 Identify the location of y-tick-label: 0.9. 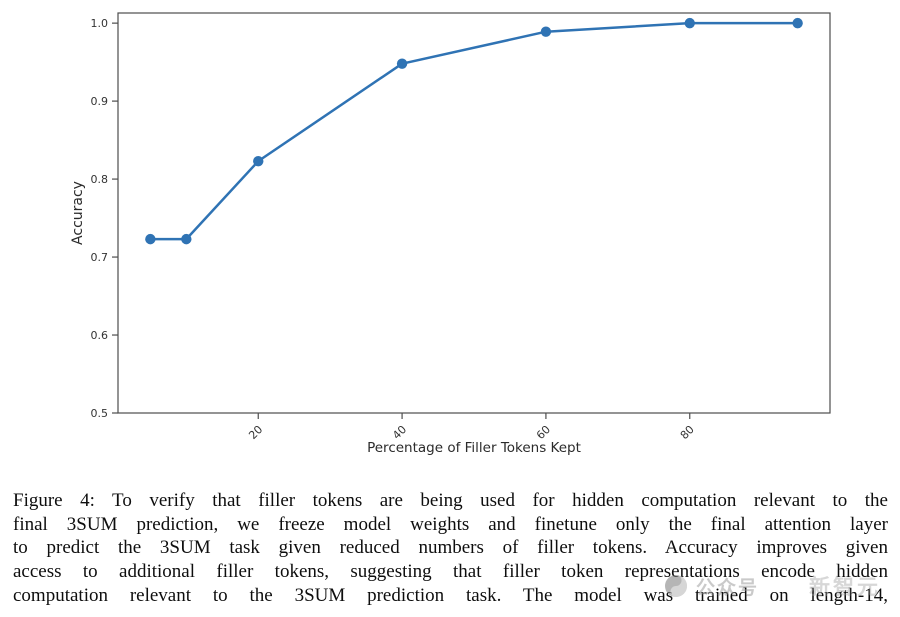
(100, 101).